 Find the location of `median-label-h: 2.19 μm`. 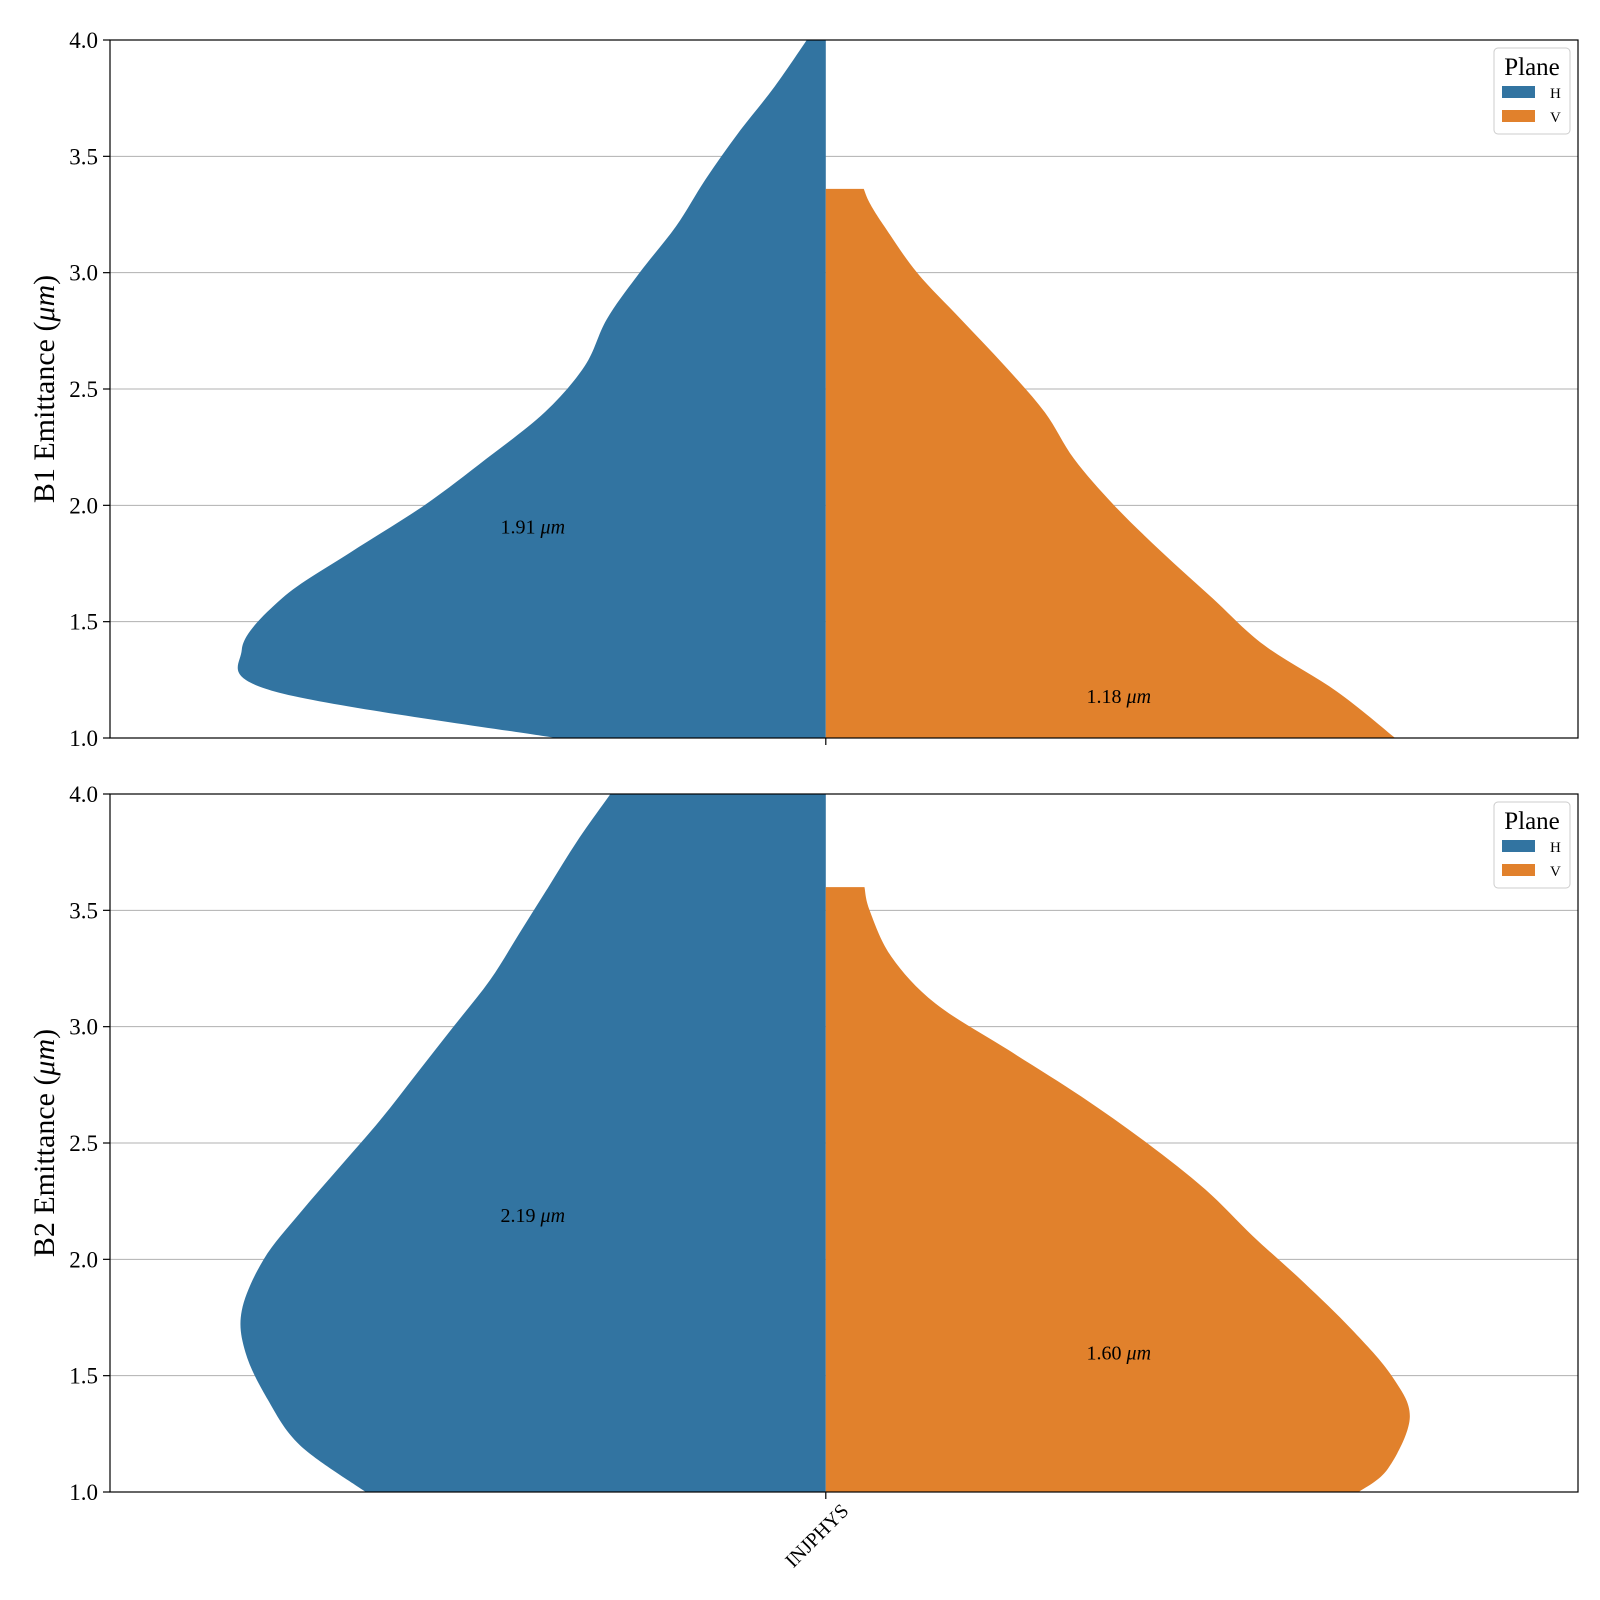

median-label-h: 2.19 μm is located at coordinates (533, 1216).